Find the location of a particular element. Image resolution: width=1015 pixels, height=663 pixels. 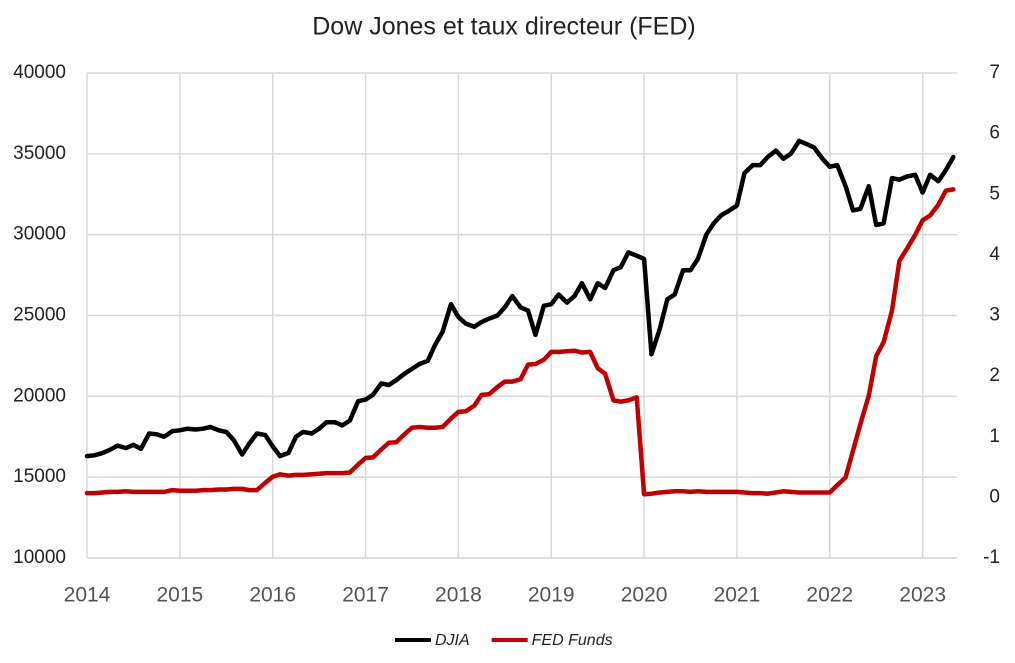

y2-tick-label: 6 is located at coordinates (994, 133).